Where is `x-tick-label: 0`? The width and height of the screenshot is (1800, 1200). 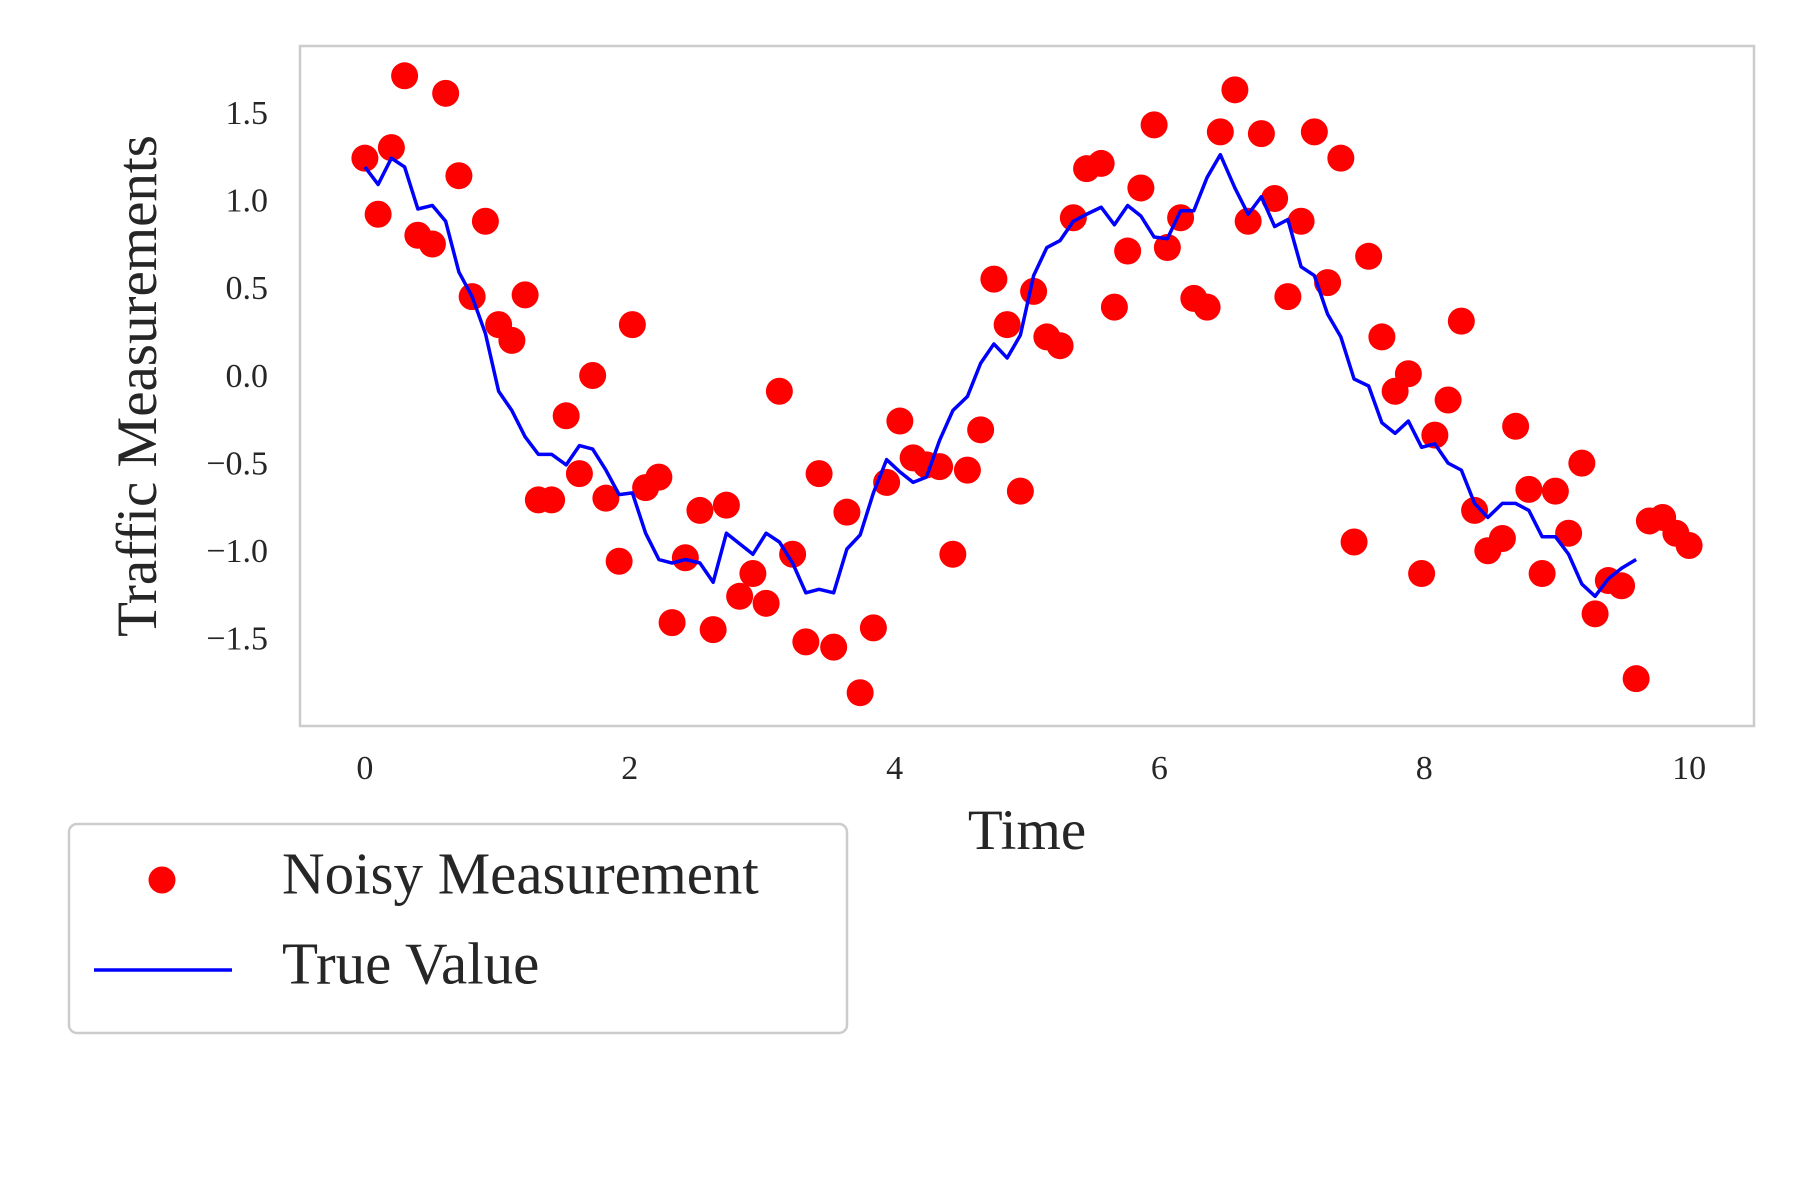 x-tick-label: 0 is located at coordinates (364, 768).